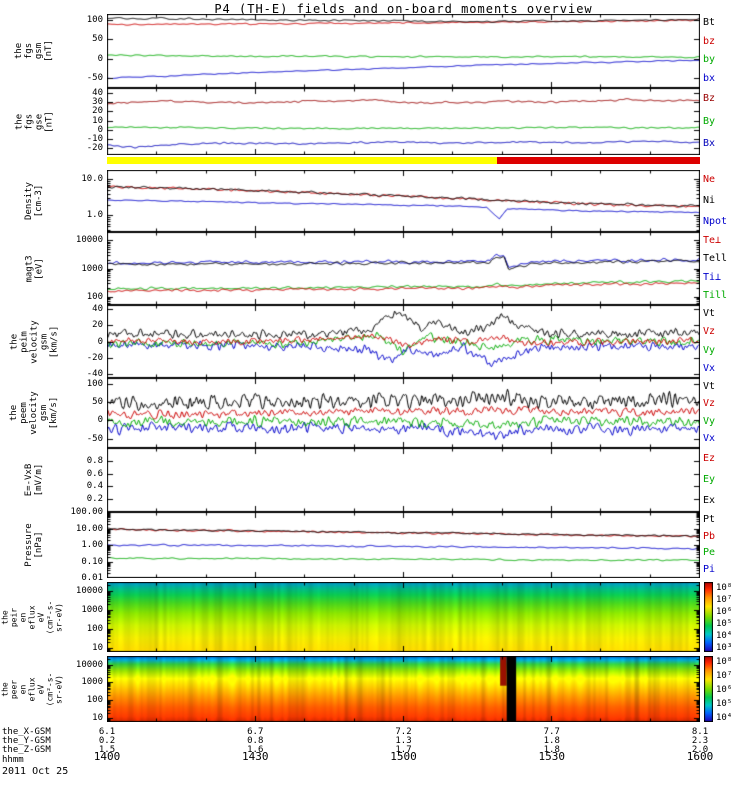  I want to click on footer-row-label: the_X-GSM, so click(26, 732).